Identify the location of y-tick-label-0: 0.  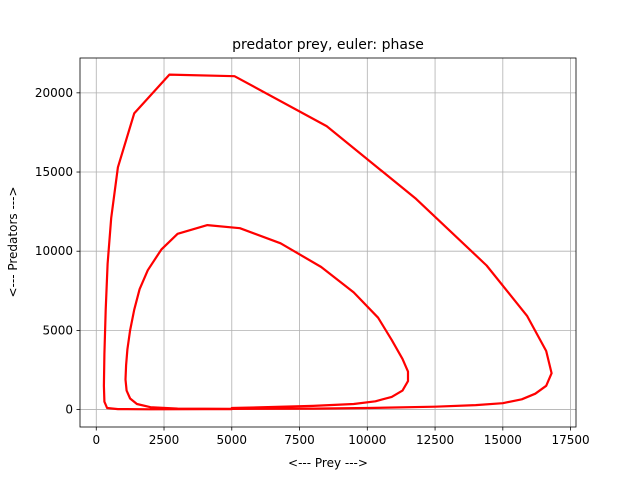
(69, 410).